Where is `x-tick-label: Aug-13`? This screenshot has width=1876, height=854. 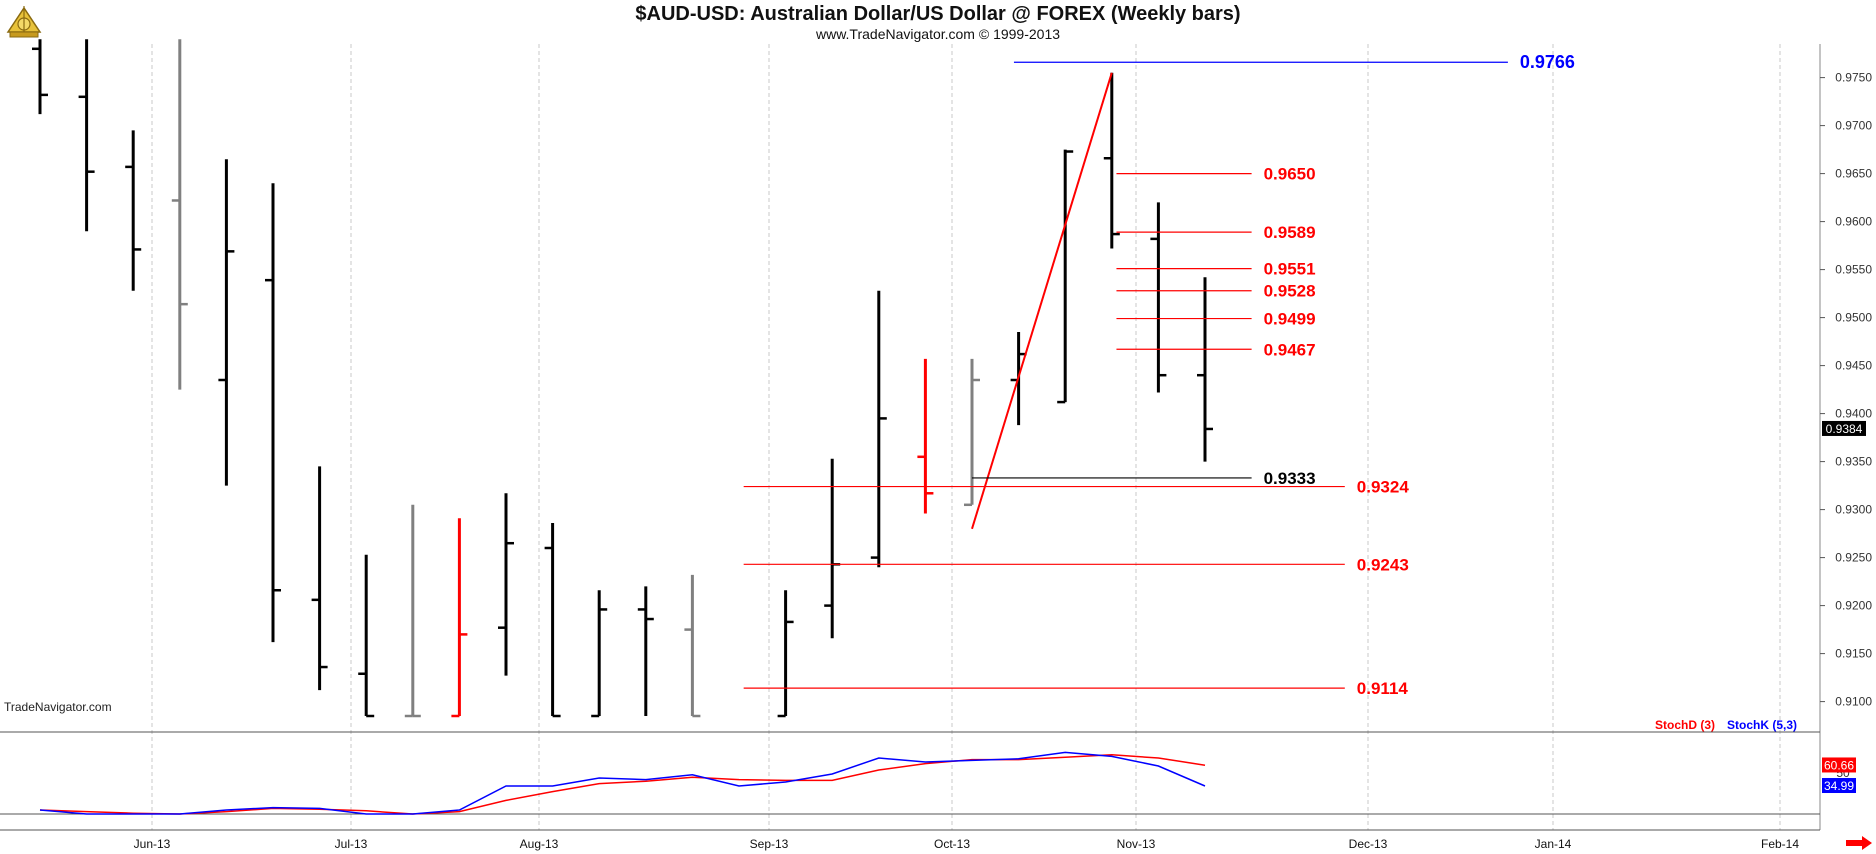
x-tick-label: Aug-13 is located at coordinates (539, 844).